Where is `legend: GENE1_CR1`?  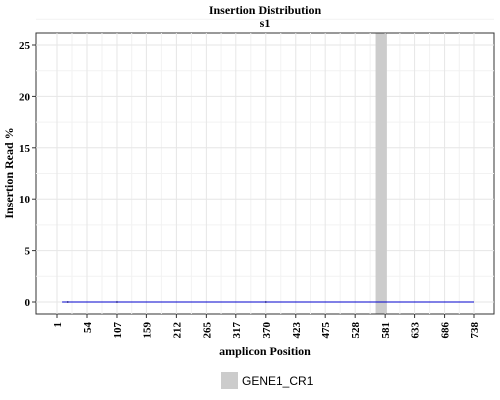
legend: GENE1_CR1 is located at coordinates (267, 380).